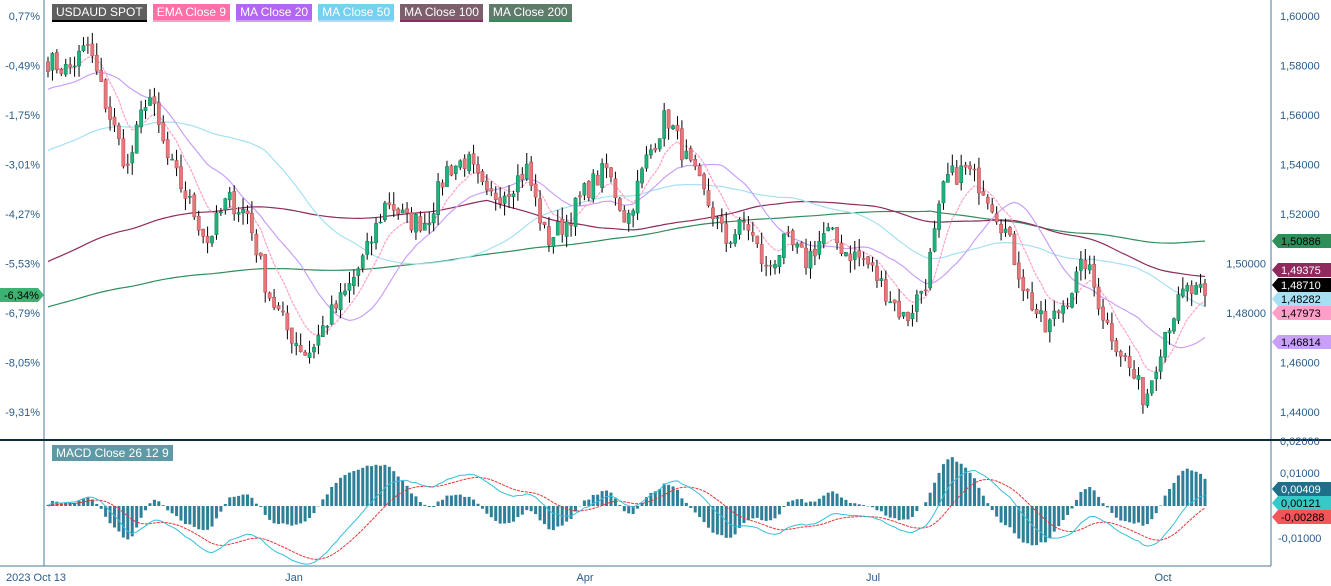 The image size is (1331, 586). What do you see at coordinates (191, 13) in the screenshot?
I see `legend-ema-9: EMA Close 9` at bounding box center [191, 13].